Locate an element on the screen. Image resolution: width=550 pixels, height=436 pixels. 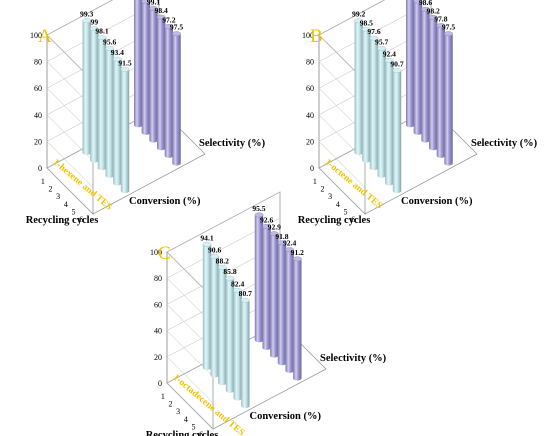
data-label: 98.5 is located at coordinates (366, 22).